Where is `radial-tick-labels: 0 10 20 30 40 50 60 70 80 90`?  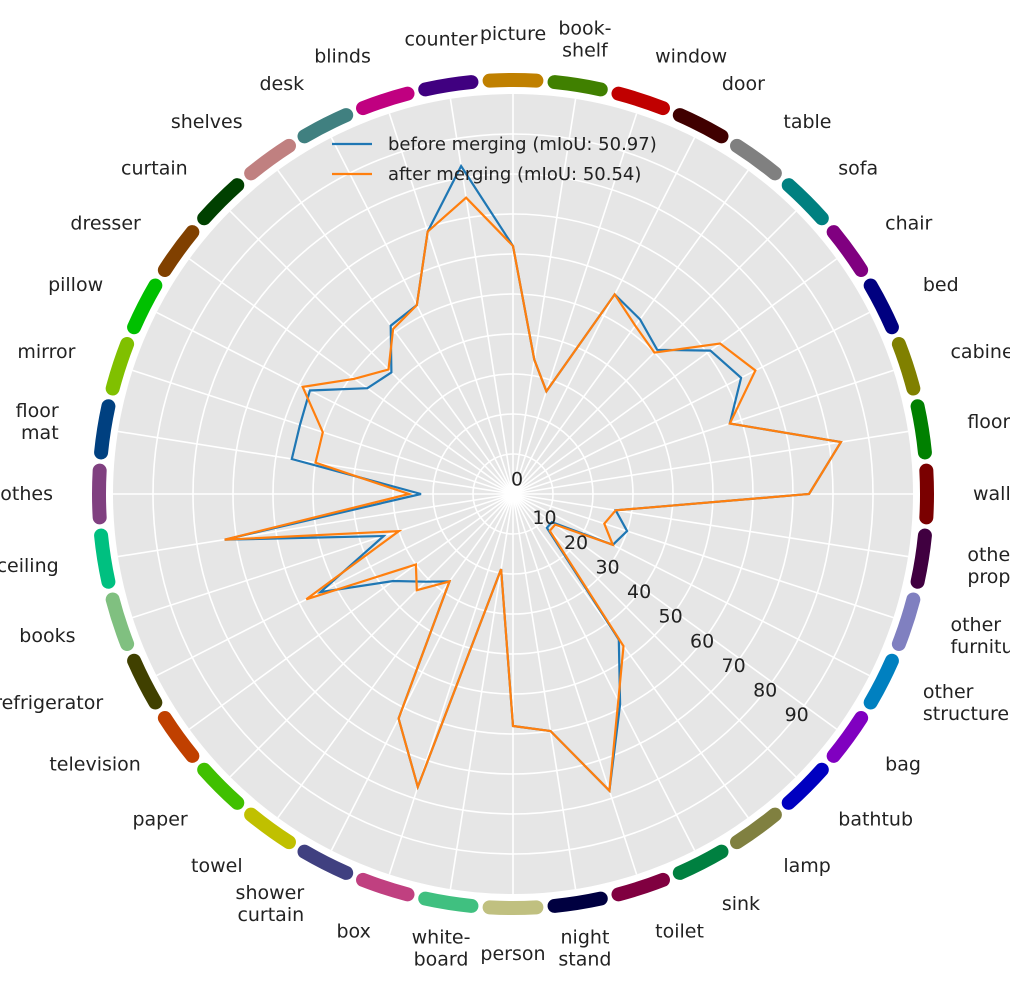 radial-tick-labels: 0 10 20 30 40 50 60 70 80 90 is located at coordinates (660, 598).